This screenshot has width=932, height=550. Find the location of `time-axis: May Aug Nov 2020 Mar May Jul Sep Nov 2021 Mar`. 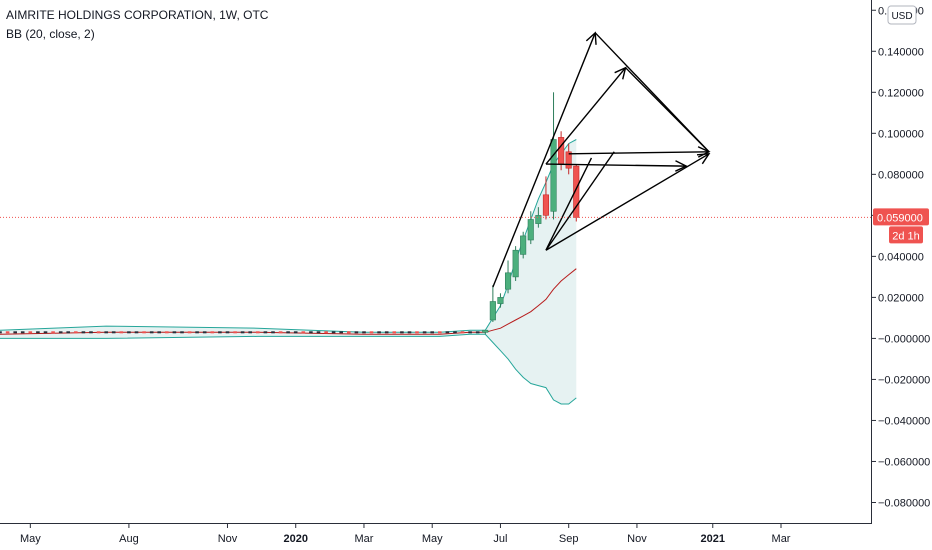

time-axis: May Aug Nov 2020 Mar May Jul Sep Nov 2021 Mar is located at coordinates (405, 534).